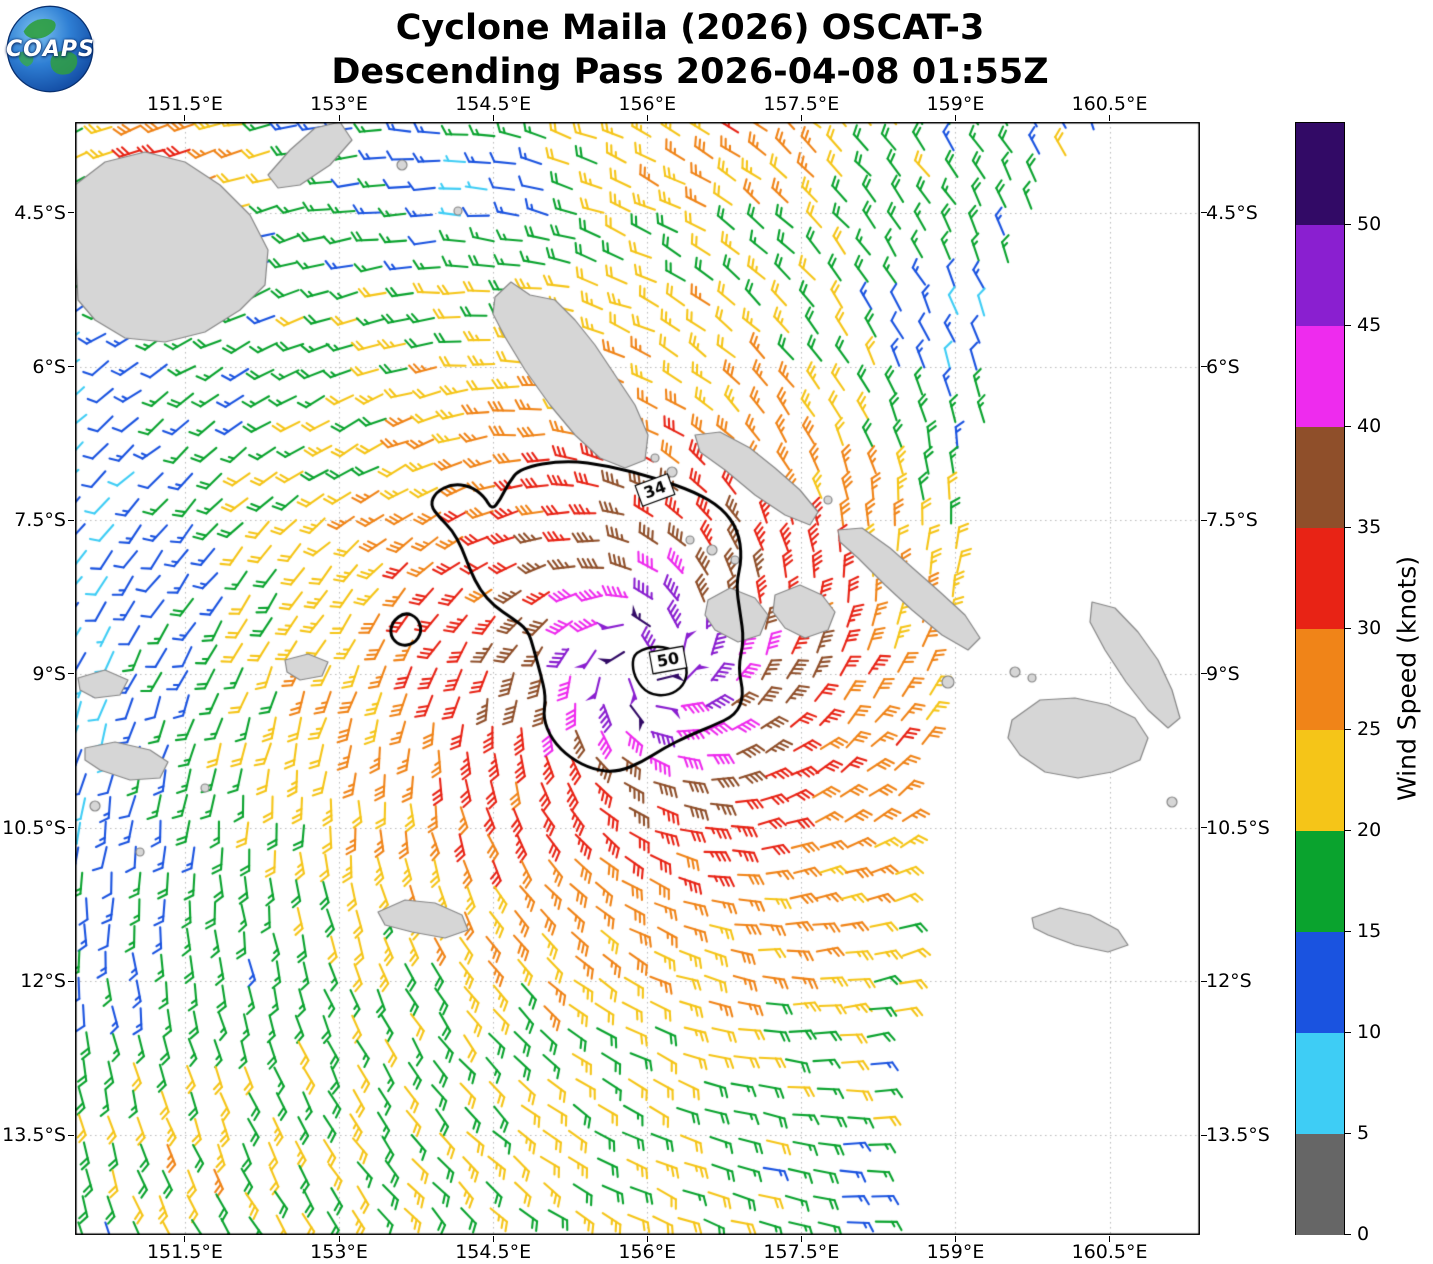 This screenshot has width=1433, height=1264. Describe the element at coordinates (43, 981) in the screenshot. I see `lat-tick-label-left: 12°S` at that location.